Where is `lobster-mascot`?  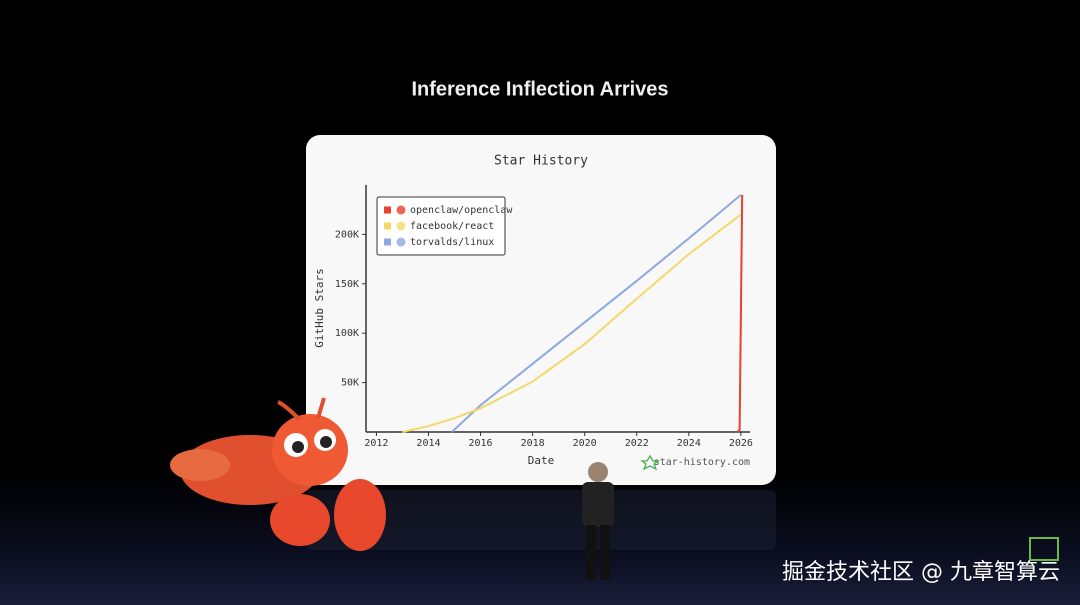
lobster-mascot is located at coordinates (278, 474).